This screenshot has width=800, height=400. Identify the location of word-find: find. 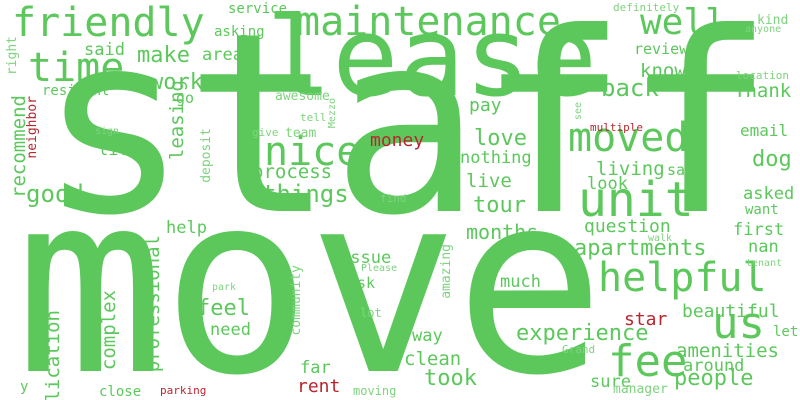
(393, 198).